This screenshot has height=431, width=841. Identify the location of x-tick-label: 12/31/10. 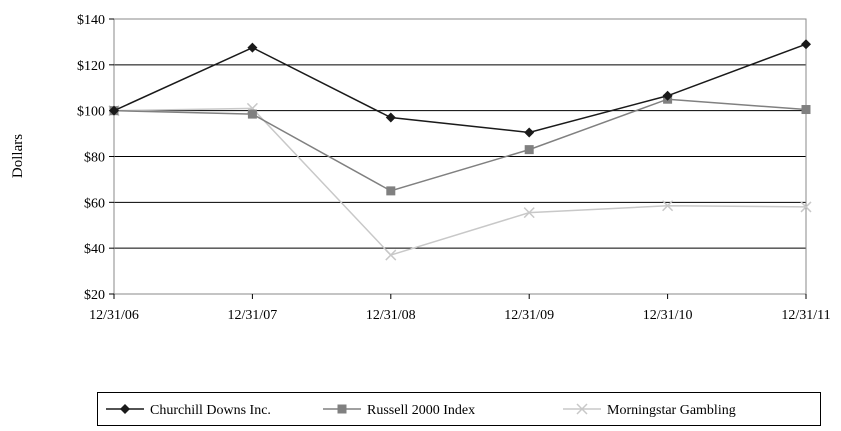
(668, 315).